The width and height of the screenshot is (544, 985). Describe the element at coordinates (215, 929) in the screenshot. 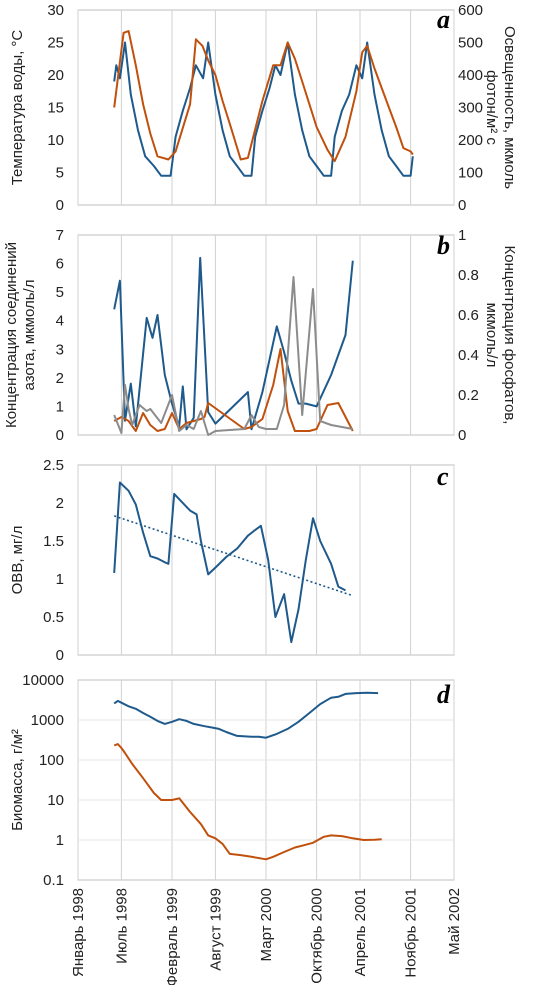

I see `x-tick-label: Август 1999` at that location.